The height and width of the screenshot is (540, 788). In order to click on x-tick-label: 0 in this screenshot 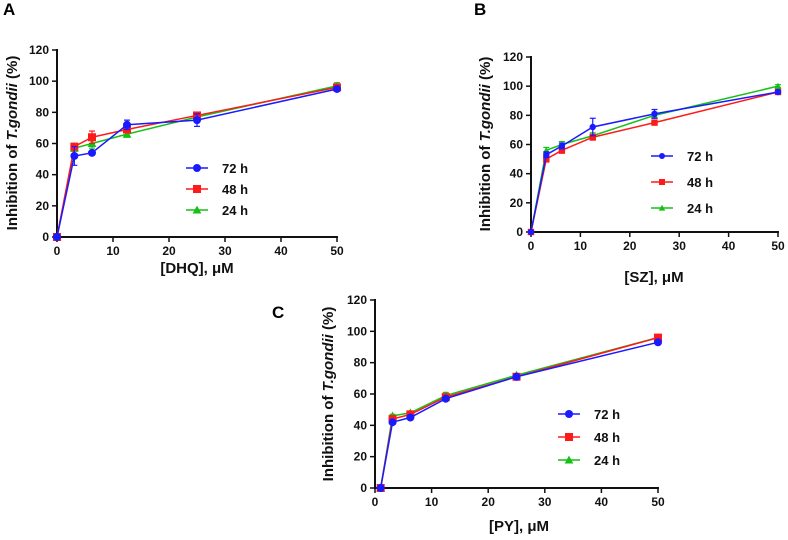, I will do `click(375, 502)`.